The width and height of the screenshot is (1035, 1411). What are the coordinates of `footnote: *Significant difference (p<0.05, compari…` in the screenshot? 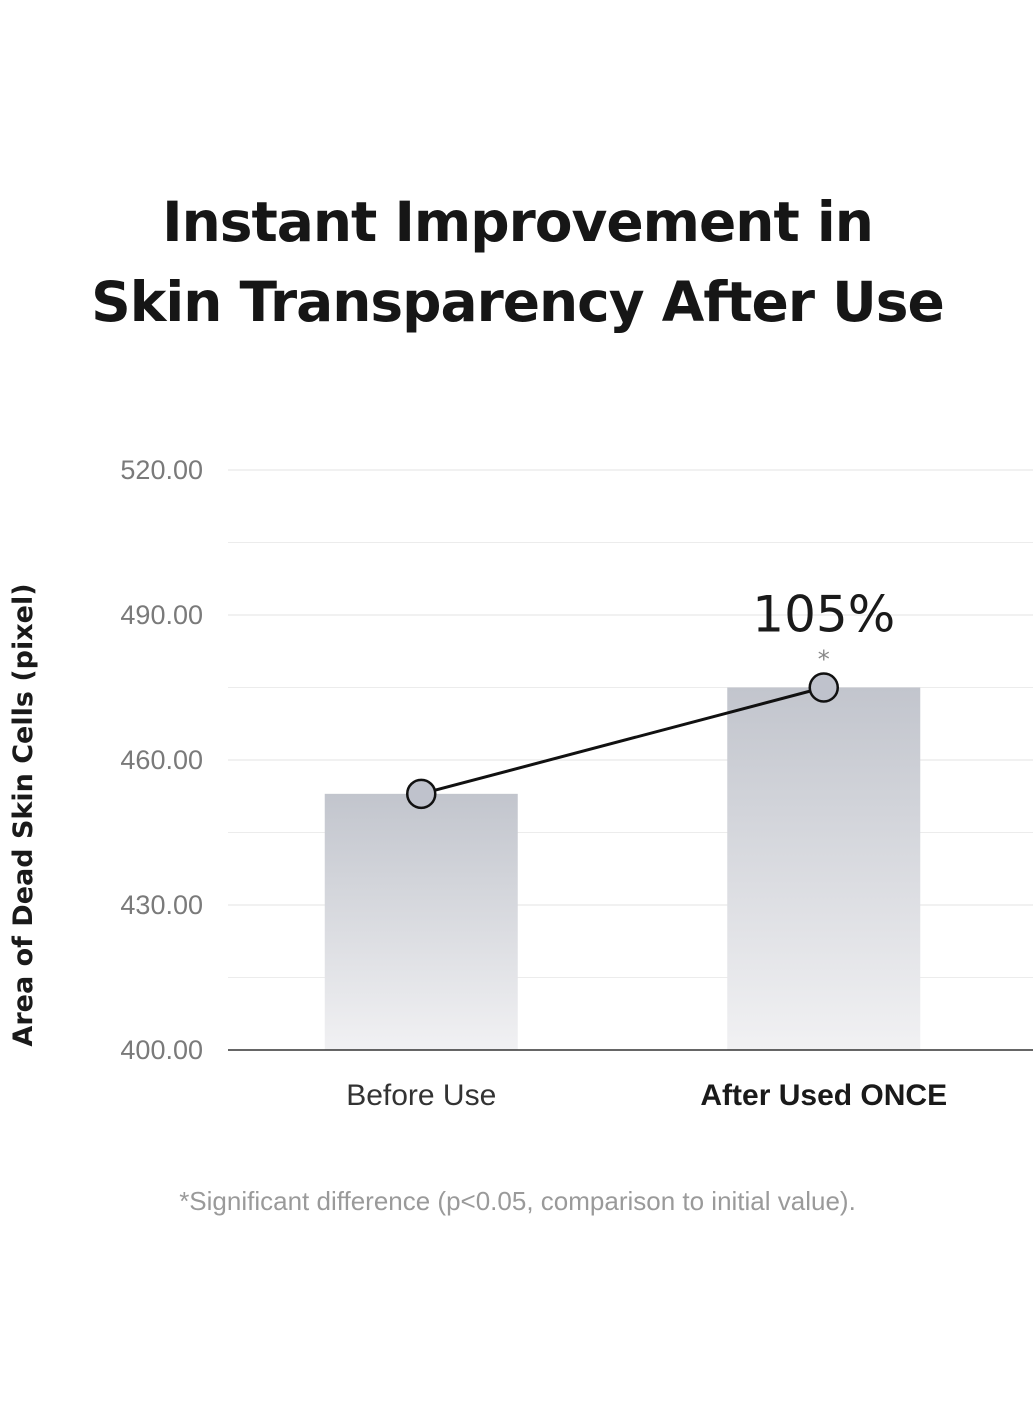 It's located at (517, 1201).